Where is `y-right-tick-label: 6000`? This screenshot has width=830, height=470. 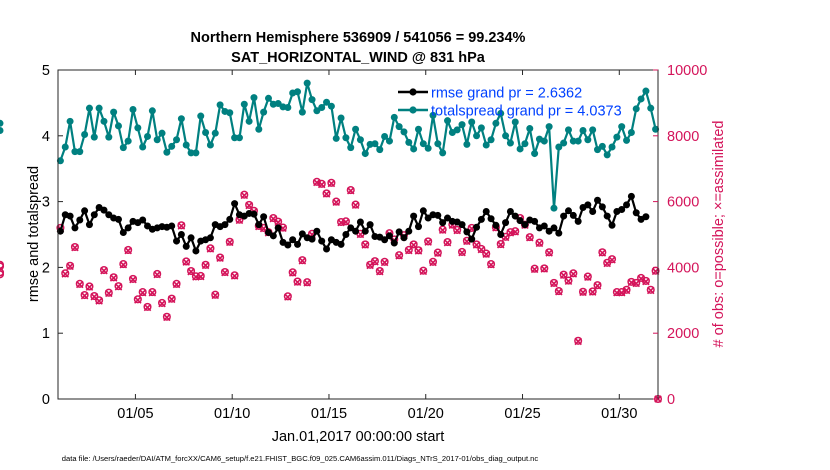 y-right-tick-label: 6000 is located at coordinates (683, 203).